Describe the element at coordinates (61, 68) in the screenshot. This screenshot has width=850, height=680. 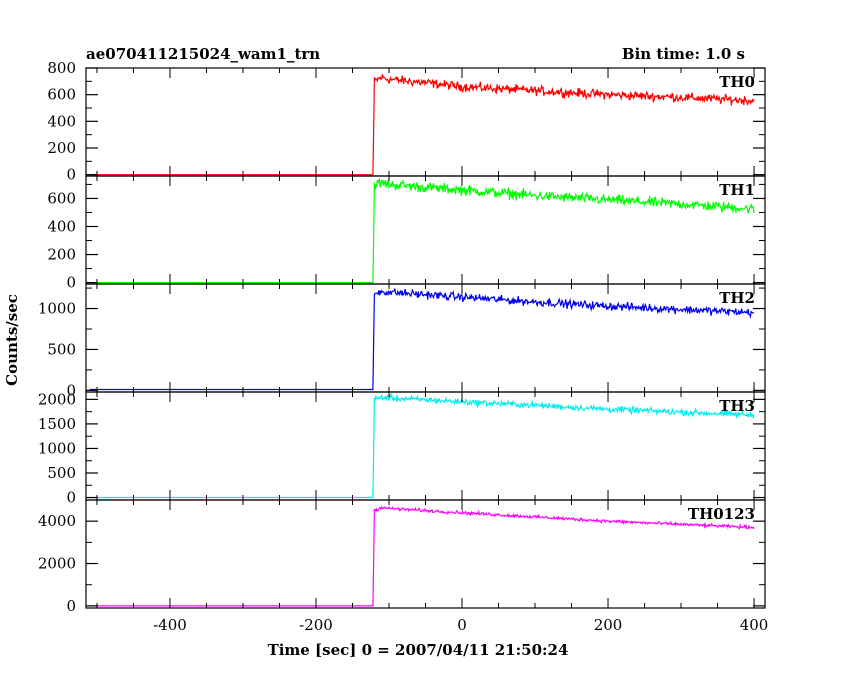
I see `y-tick-label: 800` at that location.